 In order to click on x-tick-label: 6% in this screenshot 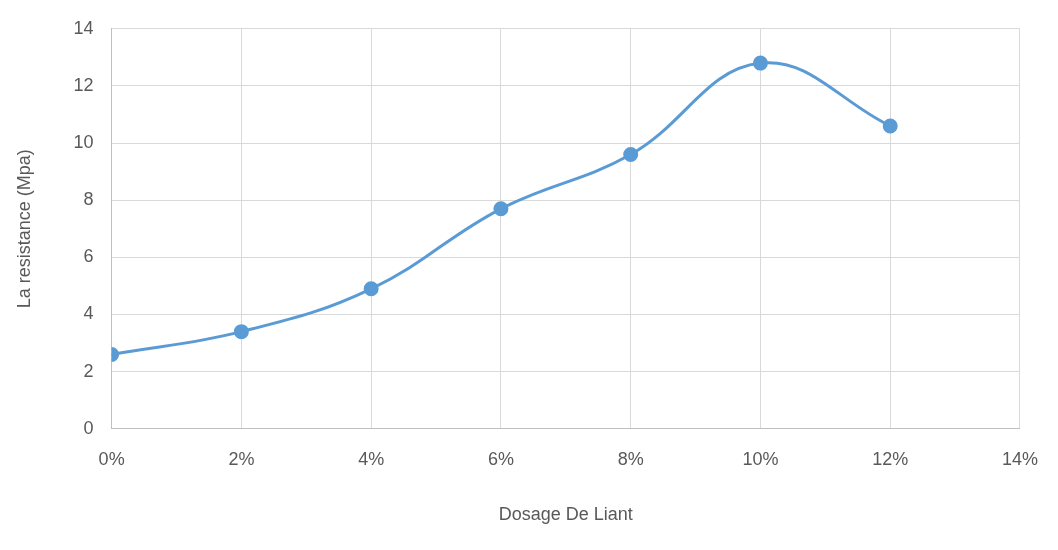, I will do `click(500, 458)`.